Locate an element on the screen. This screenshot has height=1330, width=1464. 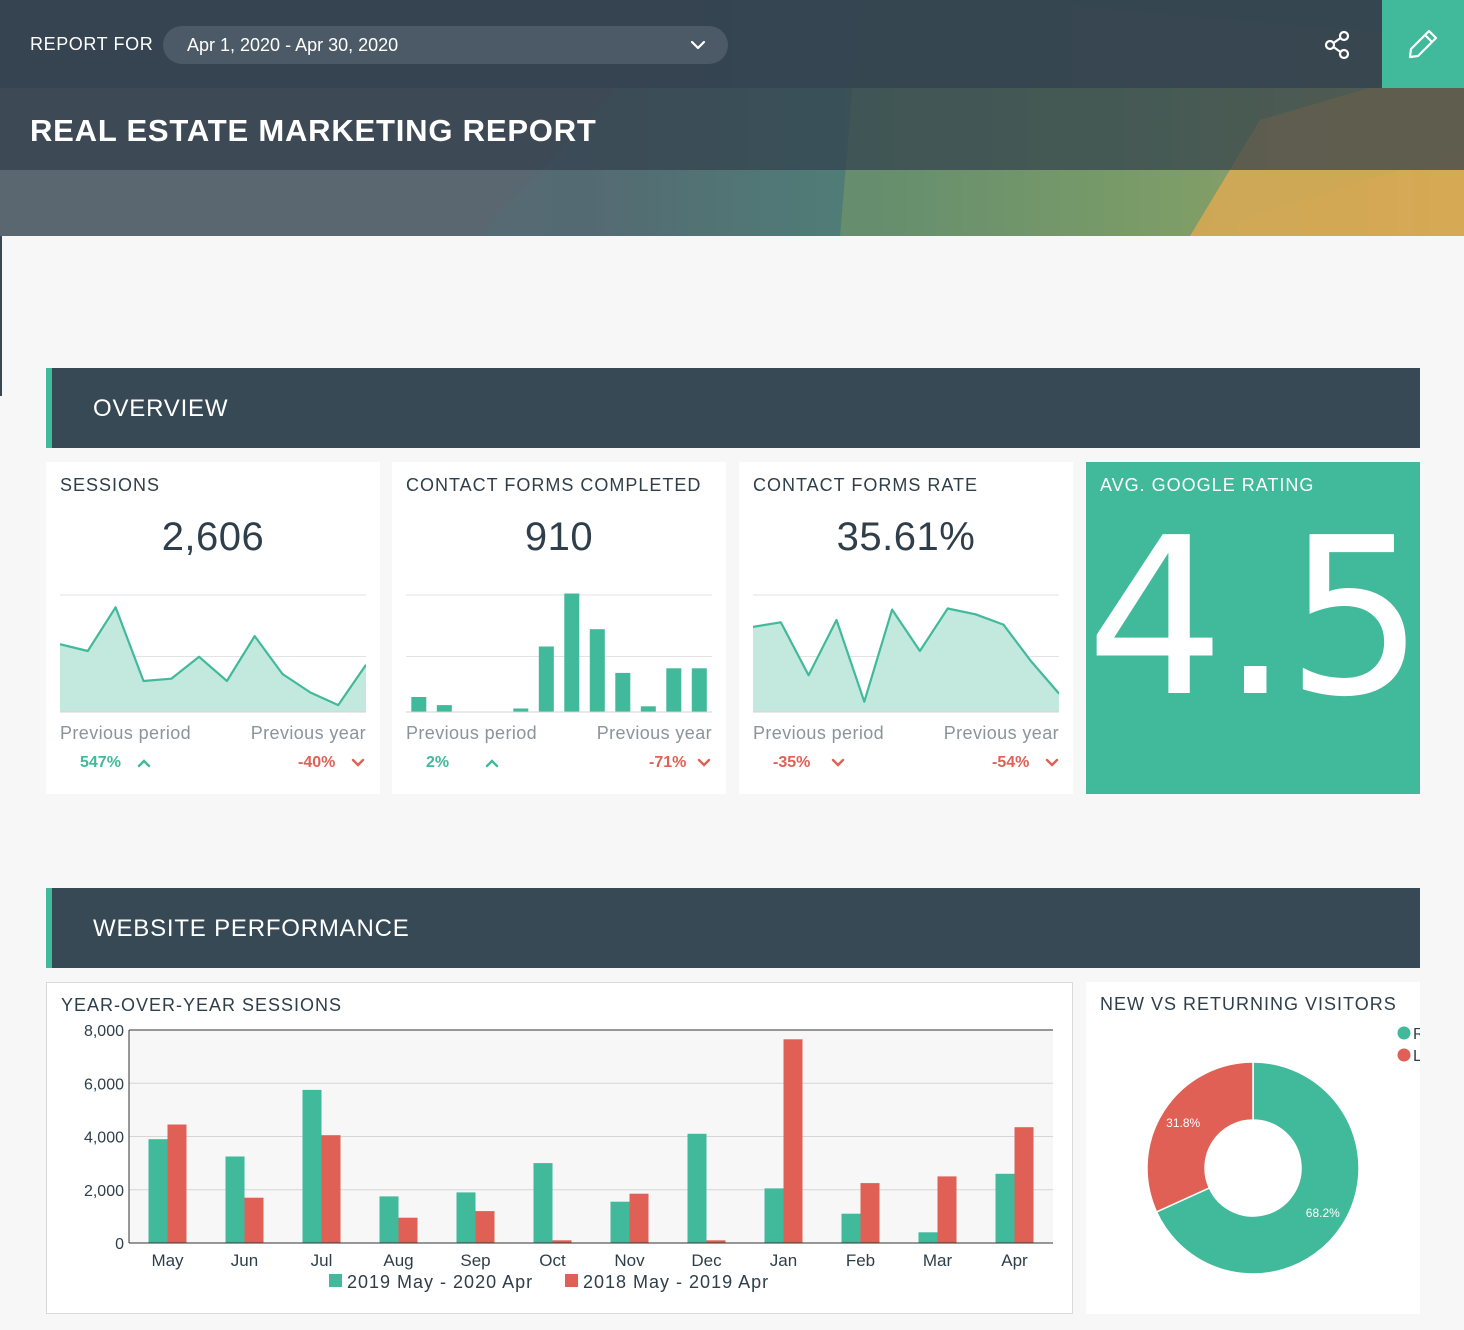
kpi-title: AVG. GOOGLE RATING is located at coordinates (1207, 485).